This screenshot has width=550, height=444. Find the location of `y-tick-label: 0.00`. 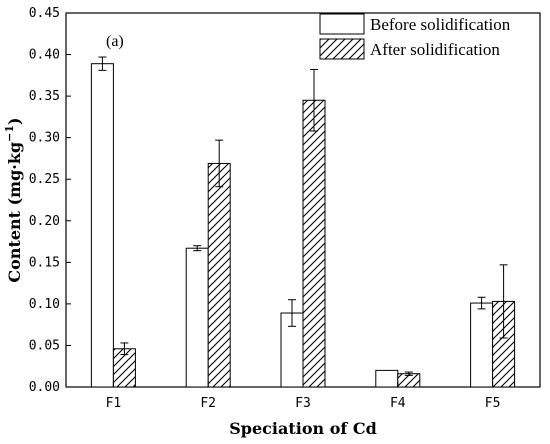

y-tick-label: 0.00 is located at coordinates (44, 387).